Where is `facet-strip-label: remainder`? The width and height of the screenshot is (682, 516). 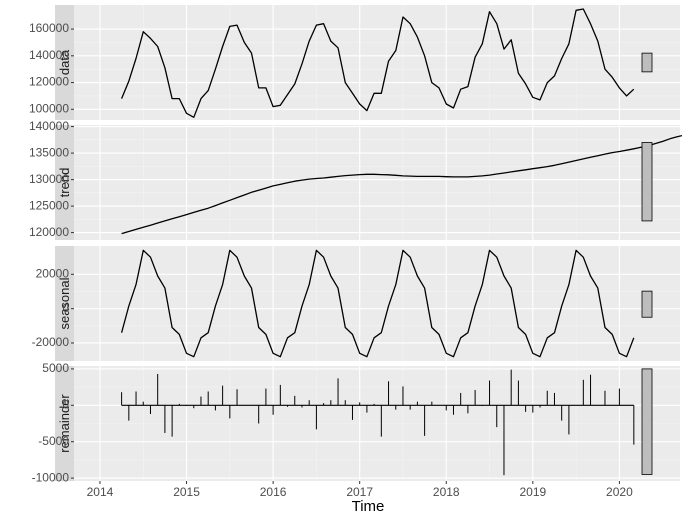
facet-strip-label: remainder is located at coordinates (64, 423).